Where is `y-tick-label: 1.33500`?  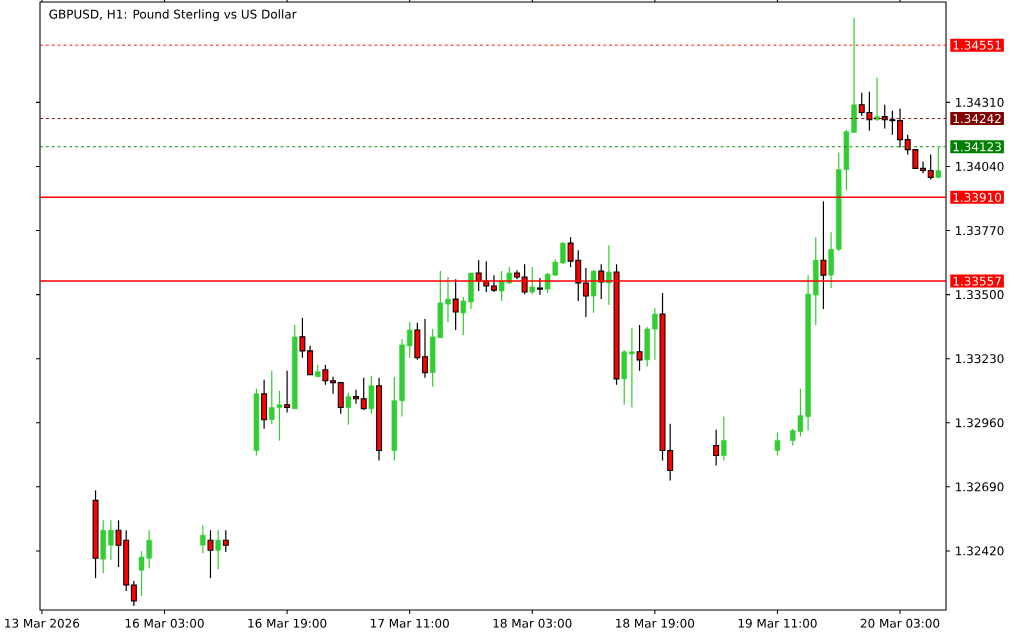 y-tick-label: 1.33500 is located at coordinates (980, 295).